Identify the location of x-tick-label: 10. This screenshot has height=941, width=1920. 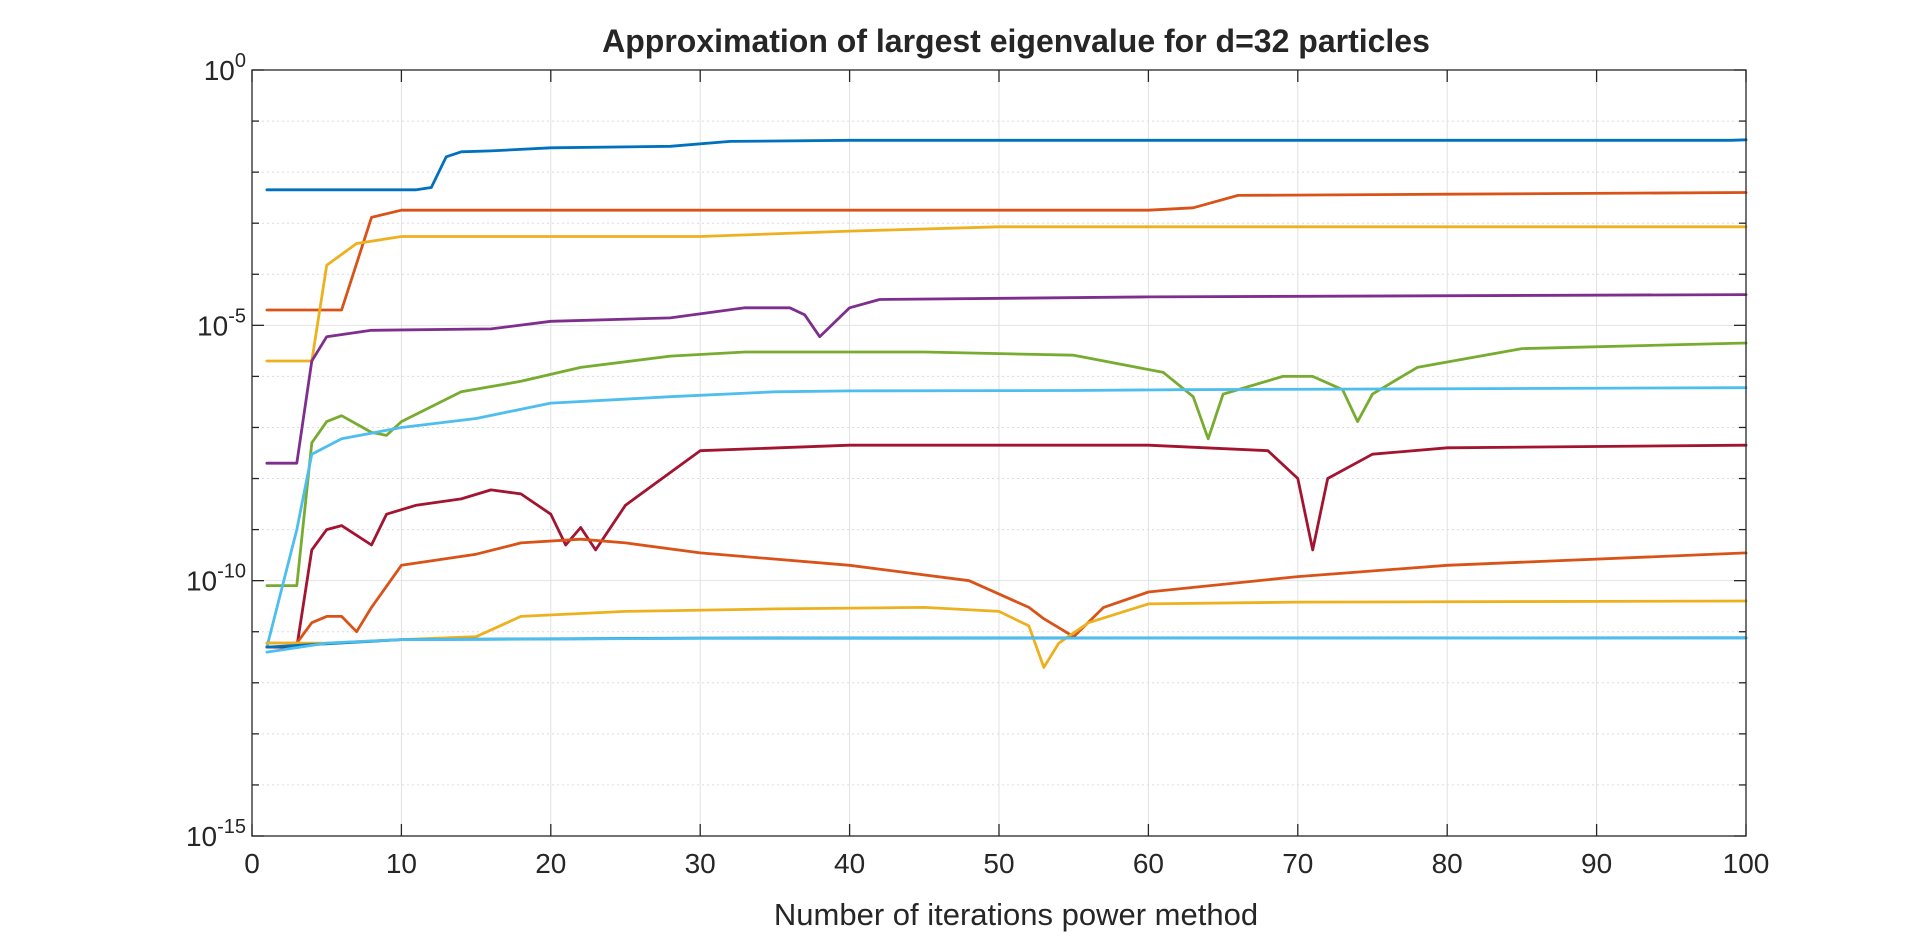
(401, 863).